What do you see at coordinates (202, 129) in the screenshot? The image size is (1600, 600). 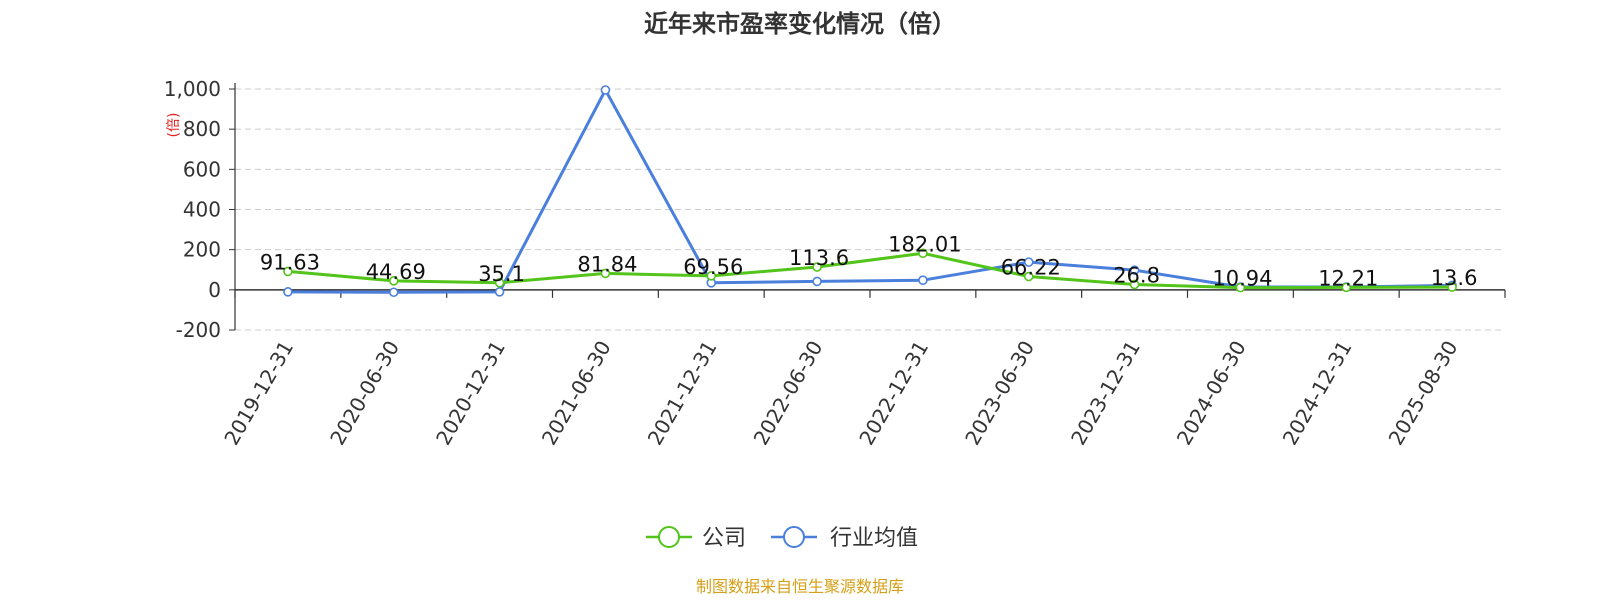 I see `y-tick-label: 800` at bounding box center [202, 129].